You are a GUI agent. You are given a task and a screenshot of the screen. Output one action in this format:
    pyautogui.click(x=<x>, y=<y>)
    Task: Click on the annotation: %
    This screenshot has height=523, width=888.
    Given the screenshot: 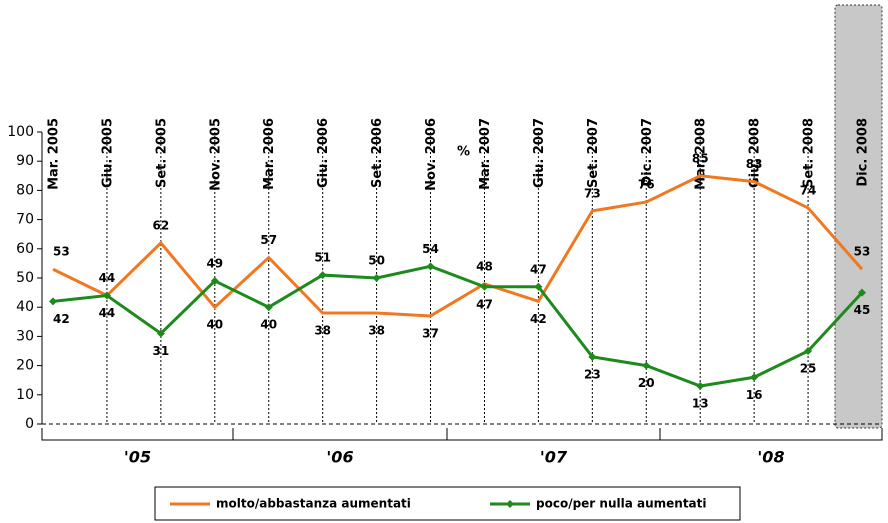 What is the action you would take?
    pyautogui.click(x=463, y=152)
    